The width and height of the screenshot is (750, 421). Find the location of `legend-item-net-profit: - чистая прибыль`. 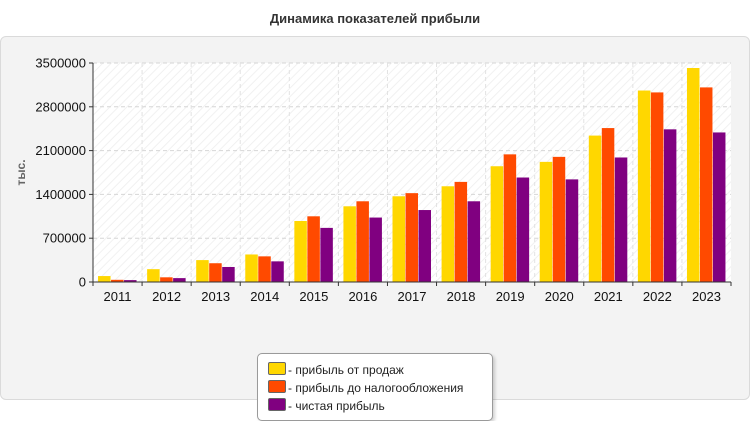

legend-item-net-profit: - чистая прибыль is located at coordinates (326, 406).